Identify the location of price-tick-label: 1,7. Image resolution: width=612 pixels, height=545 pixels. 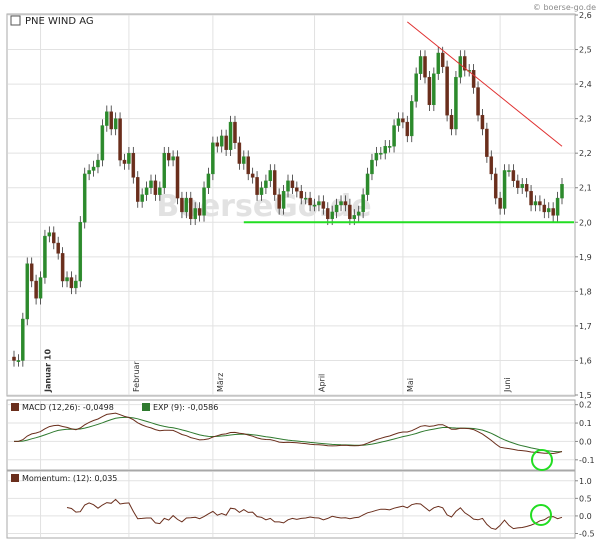
(585, 326).